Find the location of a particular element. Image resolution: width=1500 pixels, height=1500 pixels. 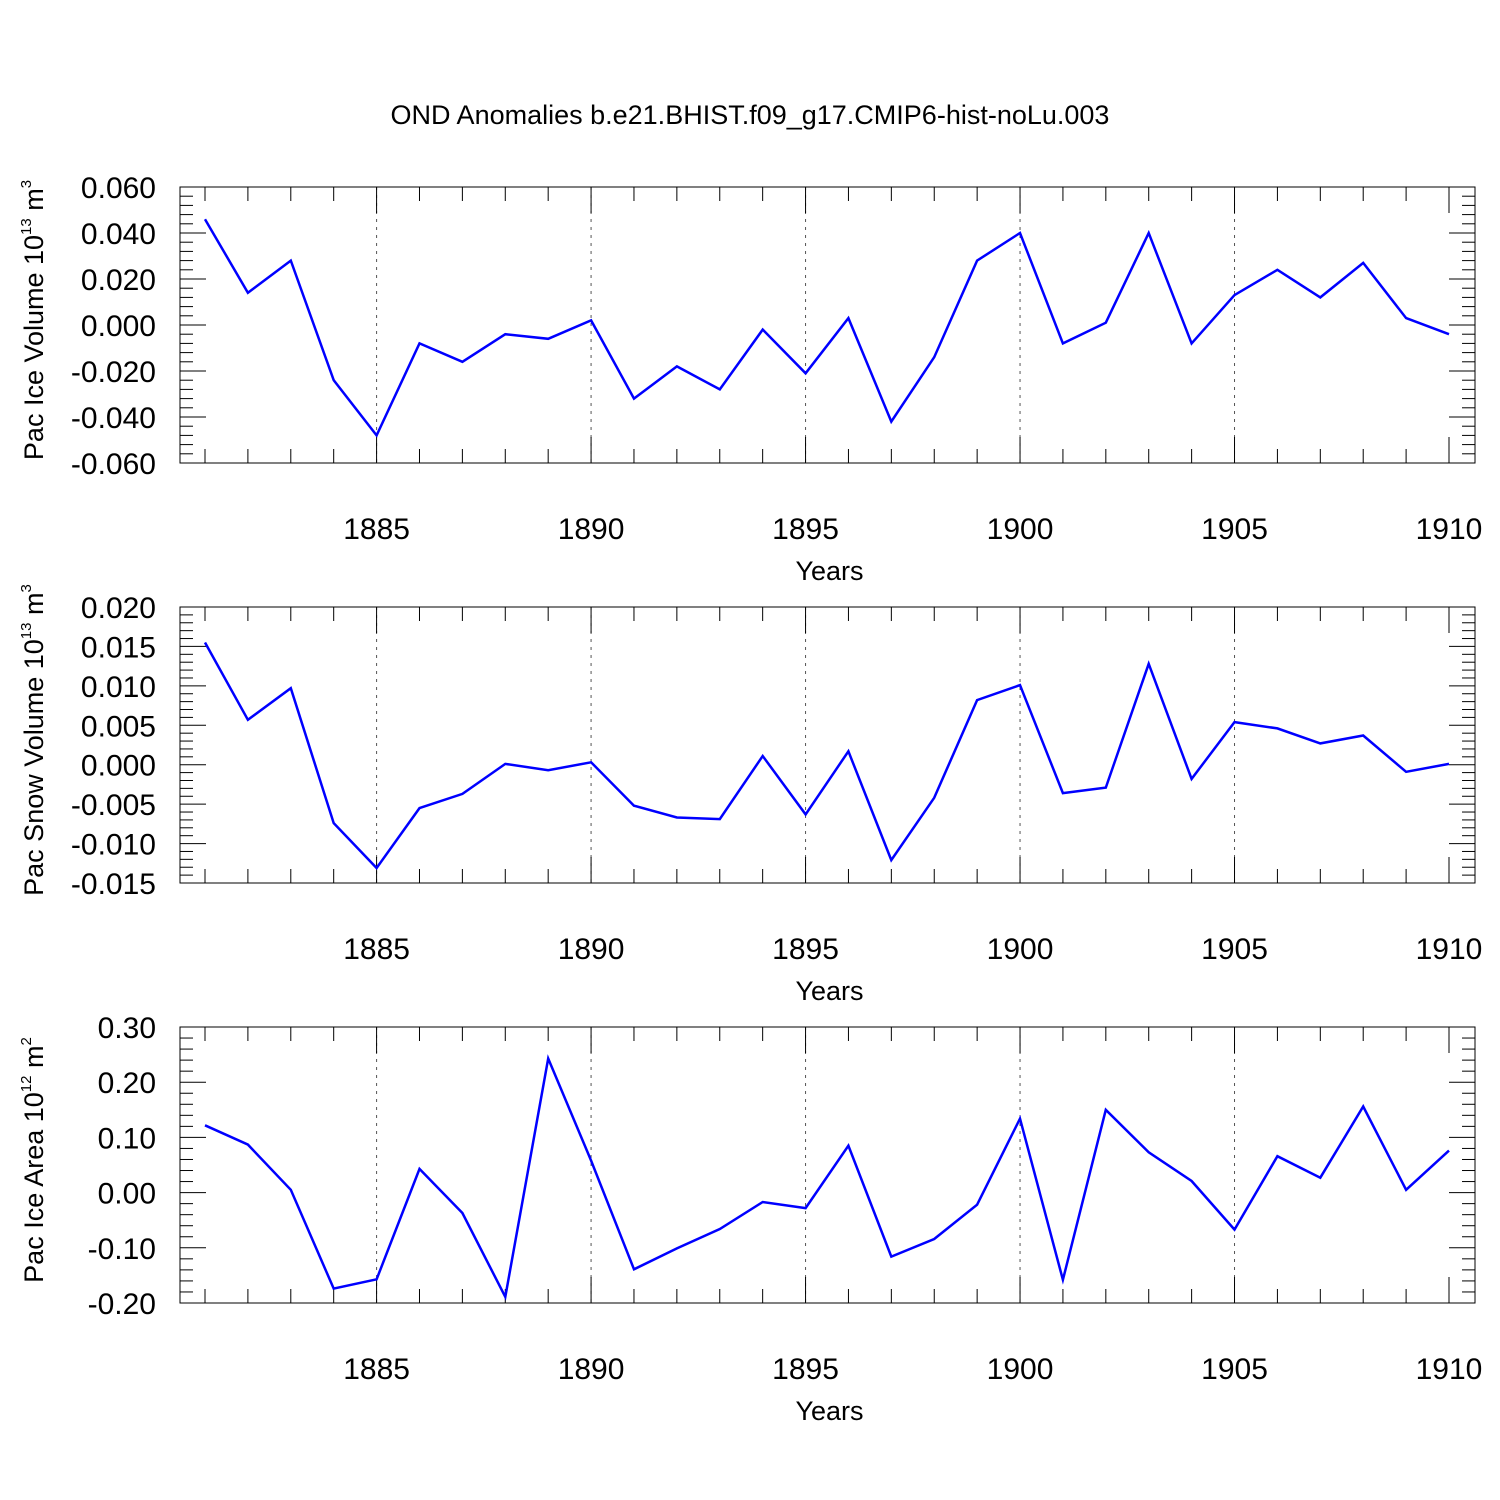

y-tick-label: -0.005 is located at coordinates (113, 805).